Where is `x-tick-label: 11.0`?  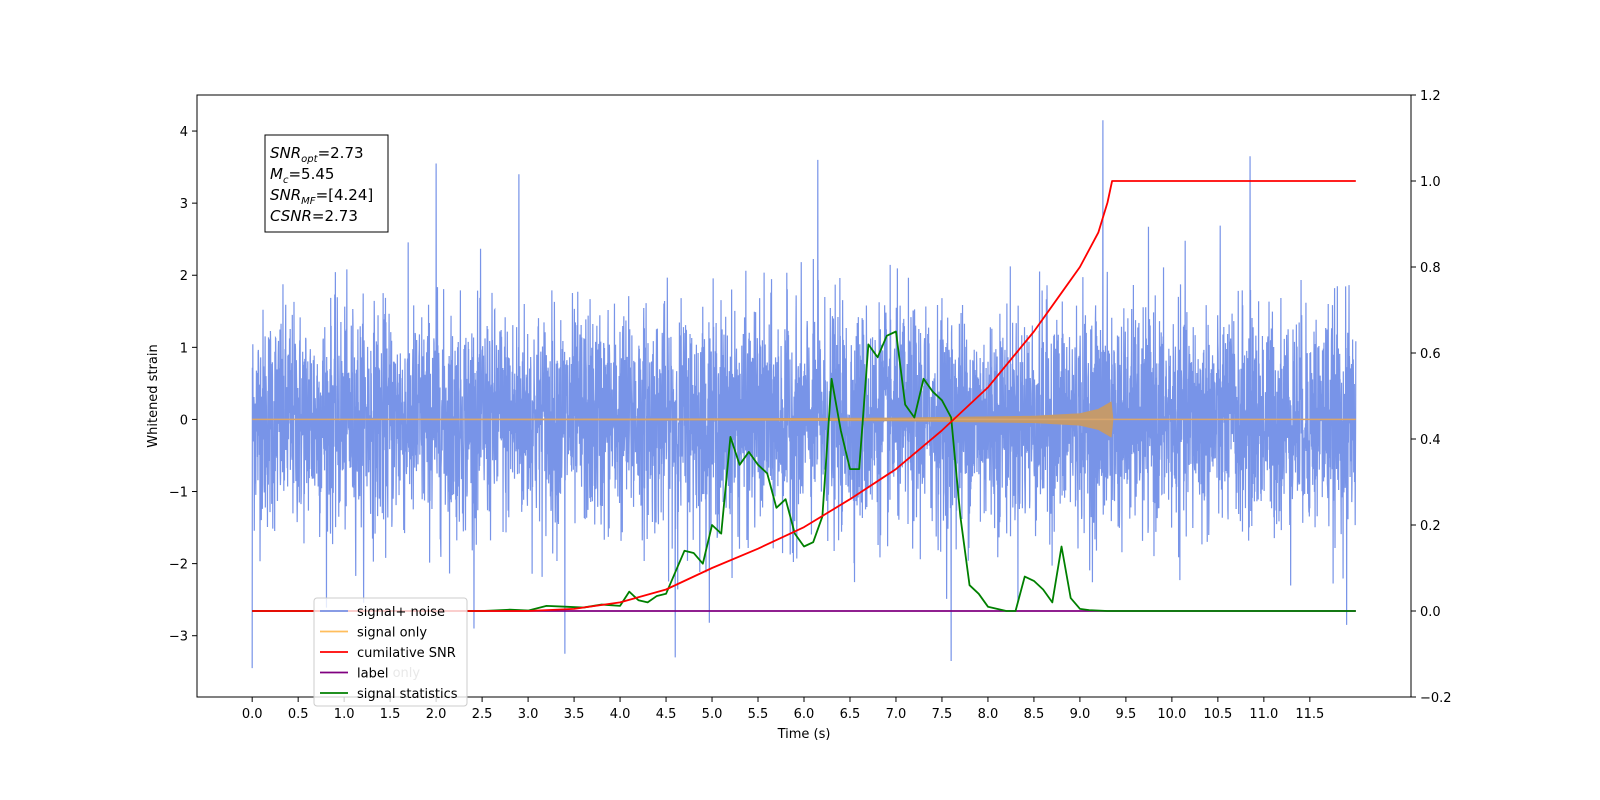
x-tick-label: 11.0 is located at coordinates (1263, 714).